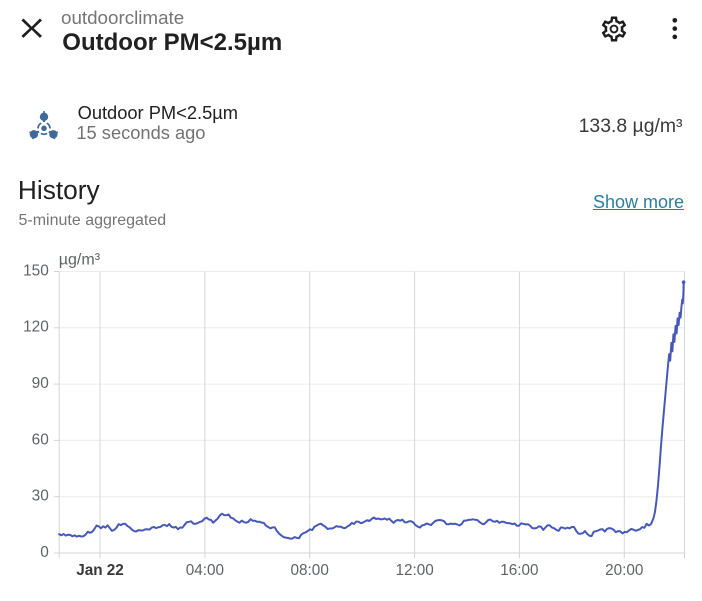 The width and height of the screenshot is (702, 601). Describe the element at coordinates (414, 570) in the screenshot. I see `svg-text: 12:00` at that location.